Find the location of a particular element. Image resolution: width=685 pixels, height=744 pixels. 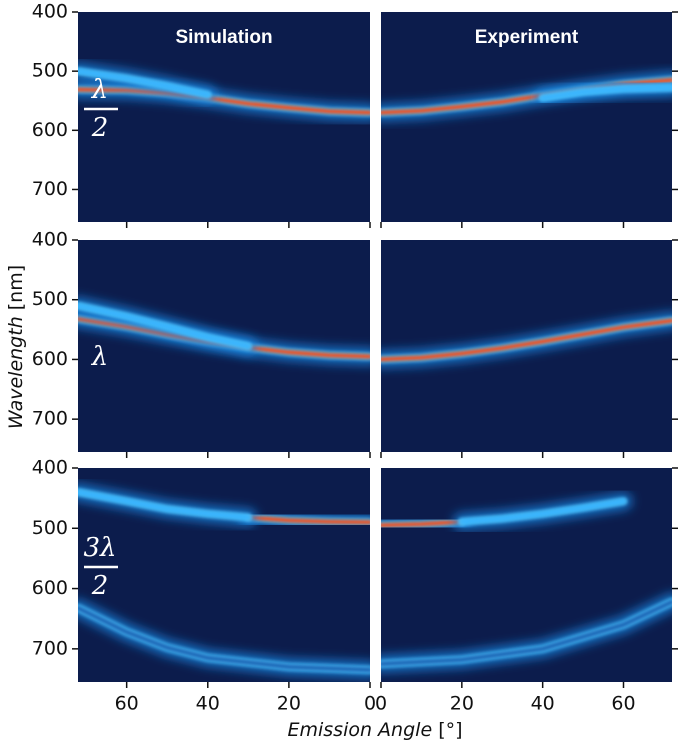

panel: Experiment is located at coordinates (529, 119).